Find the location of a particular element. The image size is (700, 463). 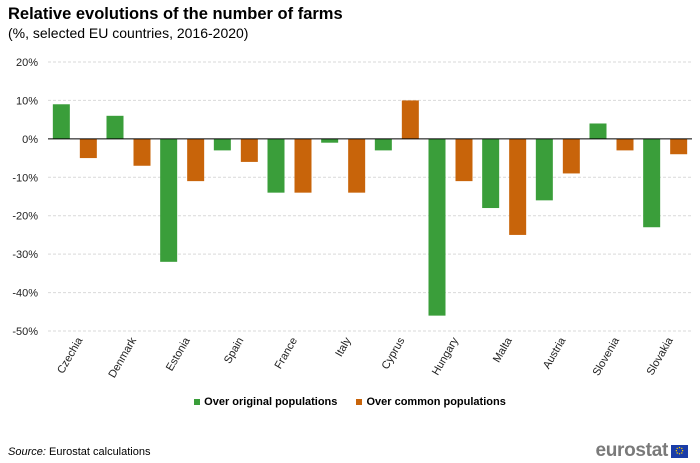

x-tick-label: Malta is located at coordinates (503, 350).